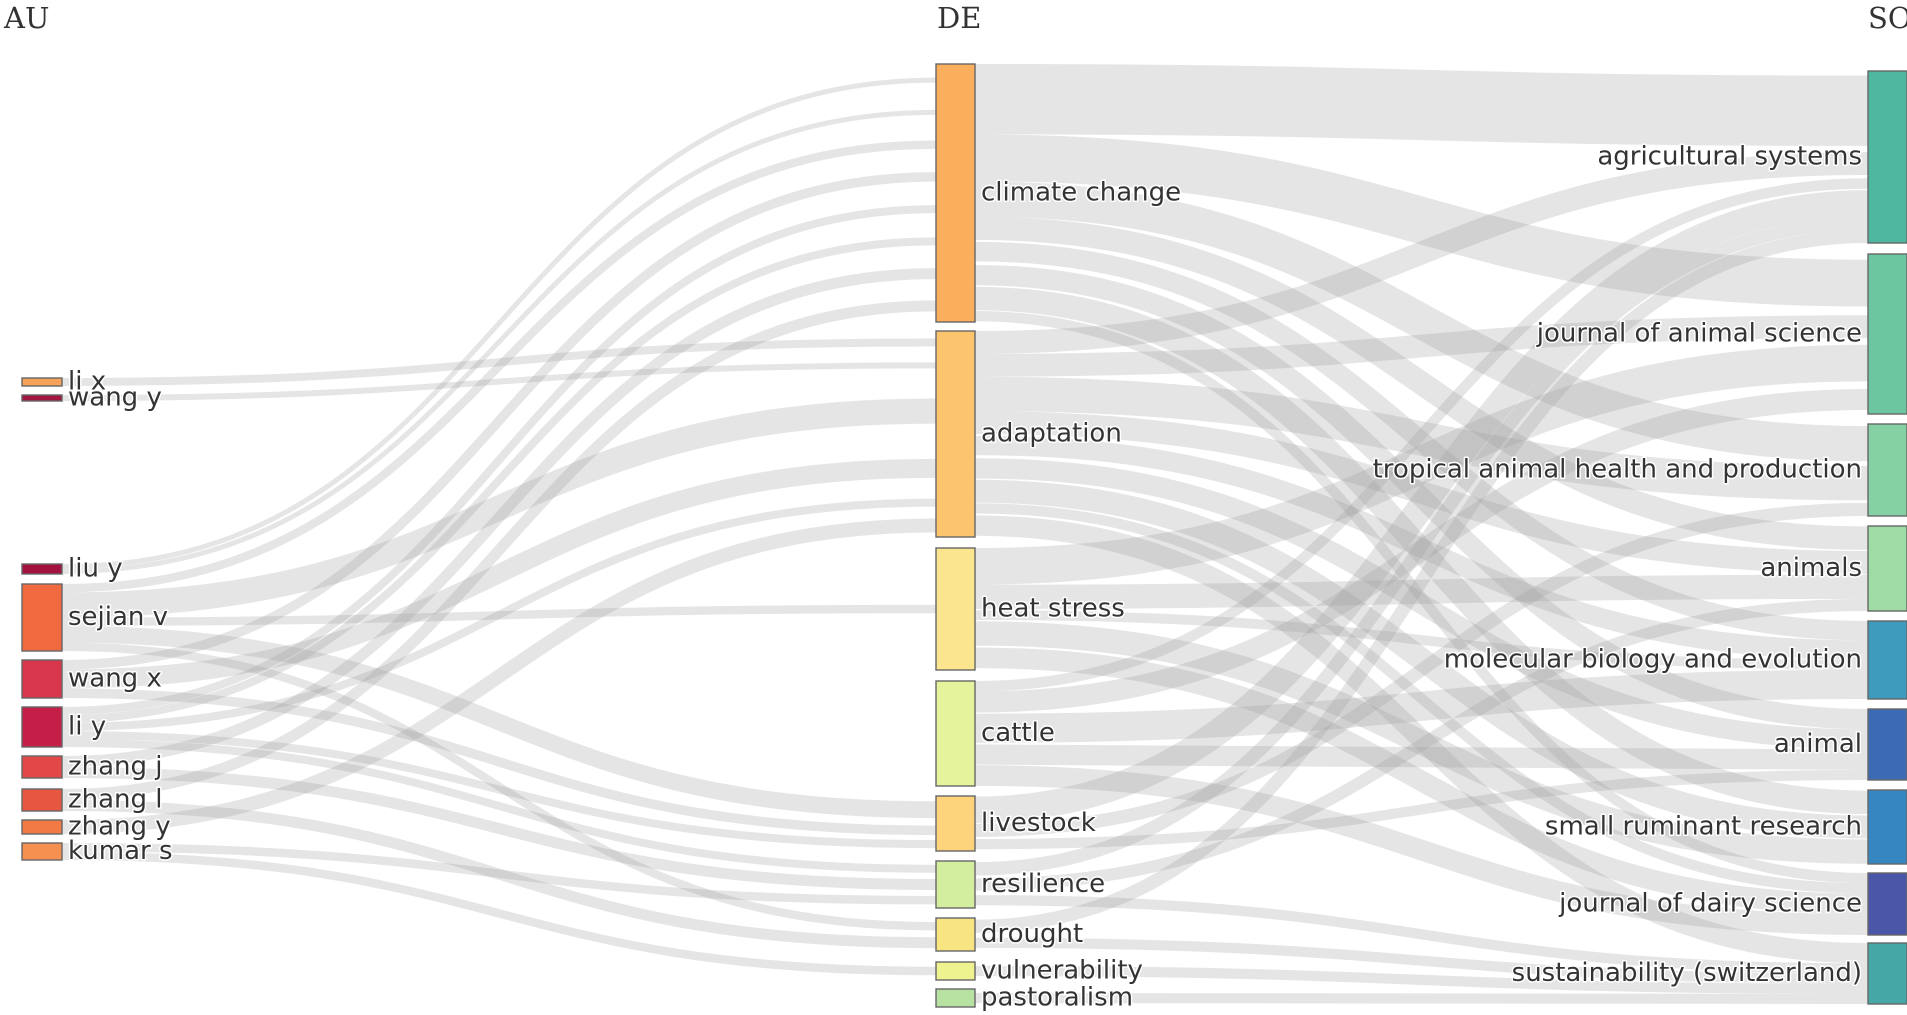  Describe the element at coordinates (92, 799) in the screenshot. I see `node-au-zhang-l: zhang l` at that location.